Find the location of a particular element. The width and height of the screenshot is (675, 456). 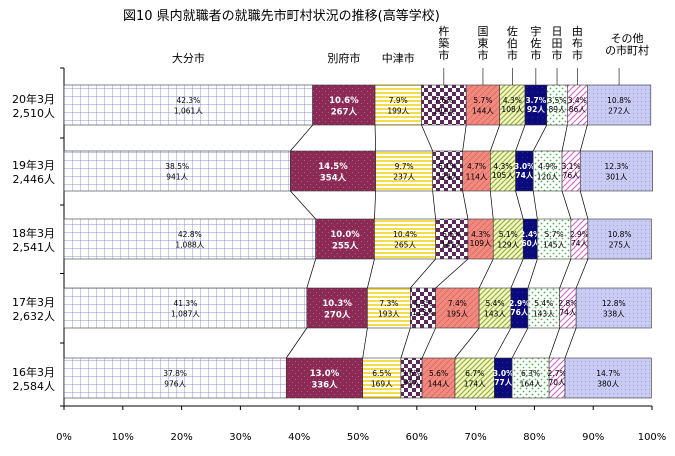

bar-data-label: 14.7% 380人 is located at coordinates (608, 379).